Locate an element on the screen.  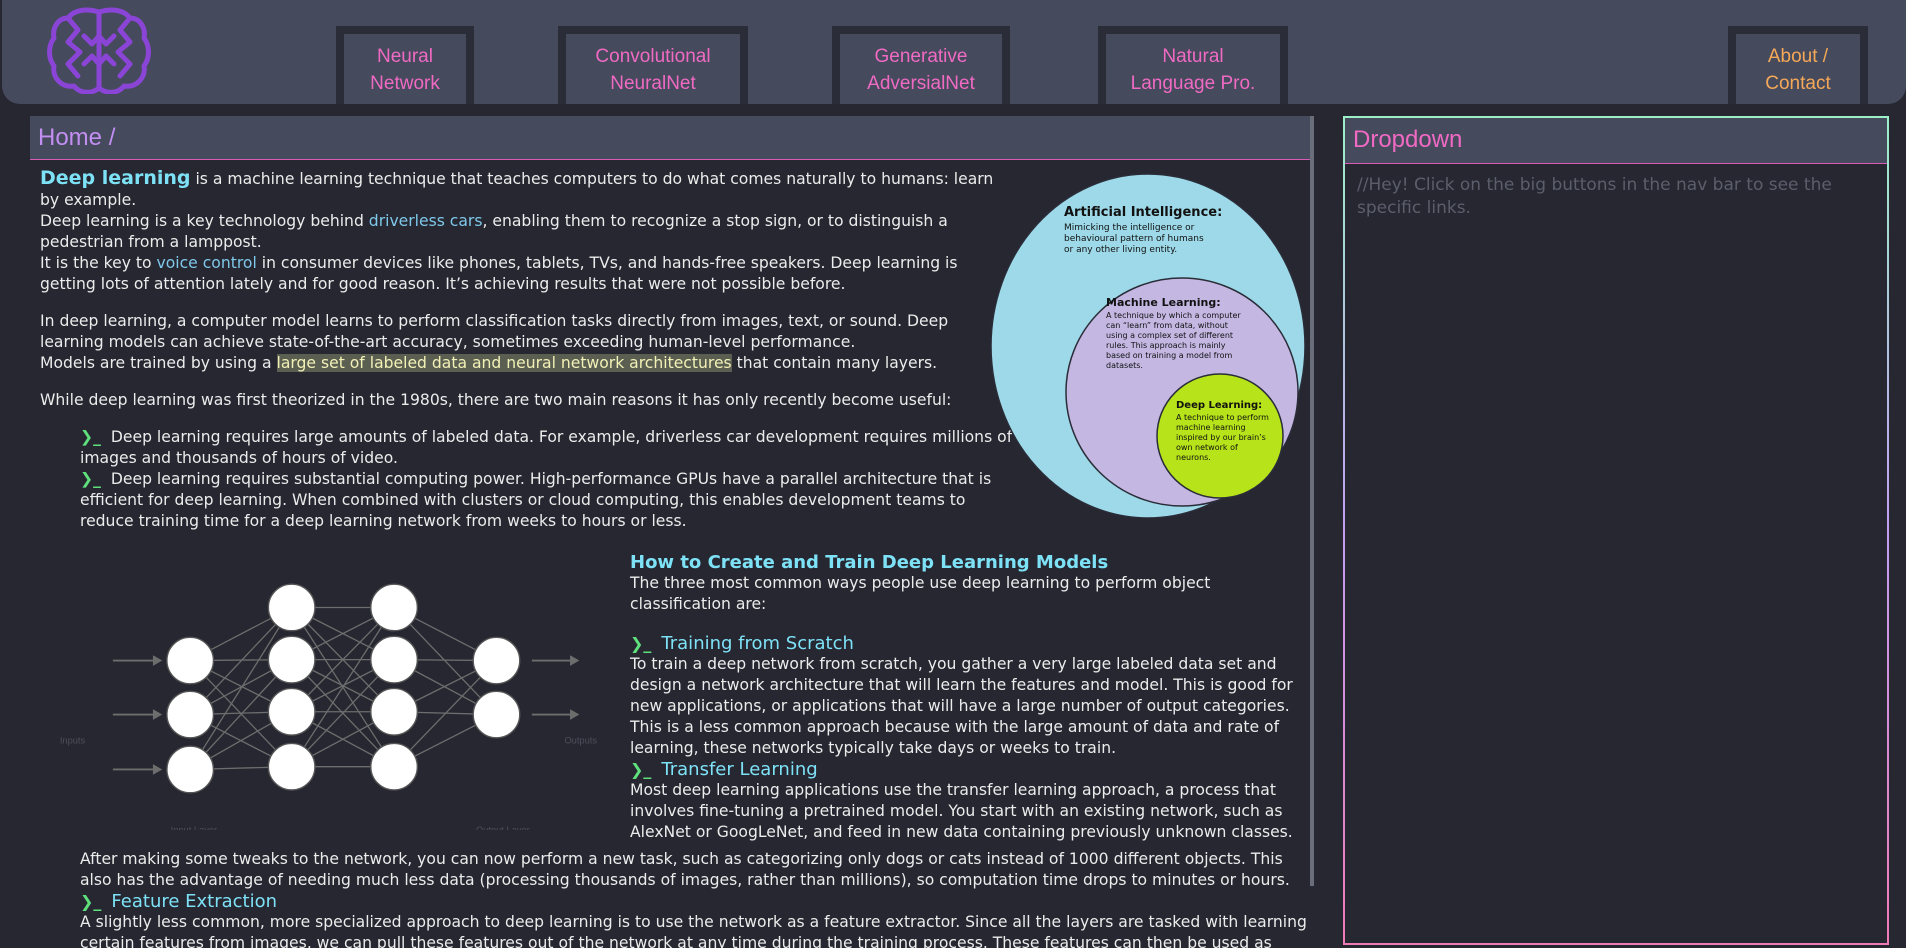
nav-tab-label: Convolutional NeuralNet is located at coordinates (653, 69).